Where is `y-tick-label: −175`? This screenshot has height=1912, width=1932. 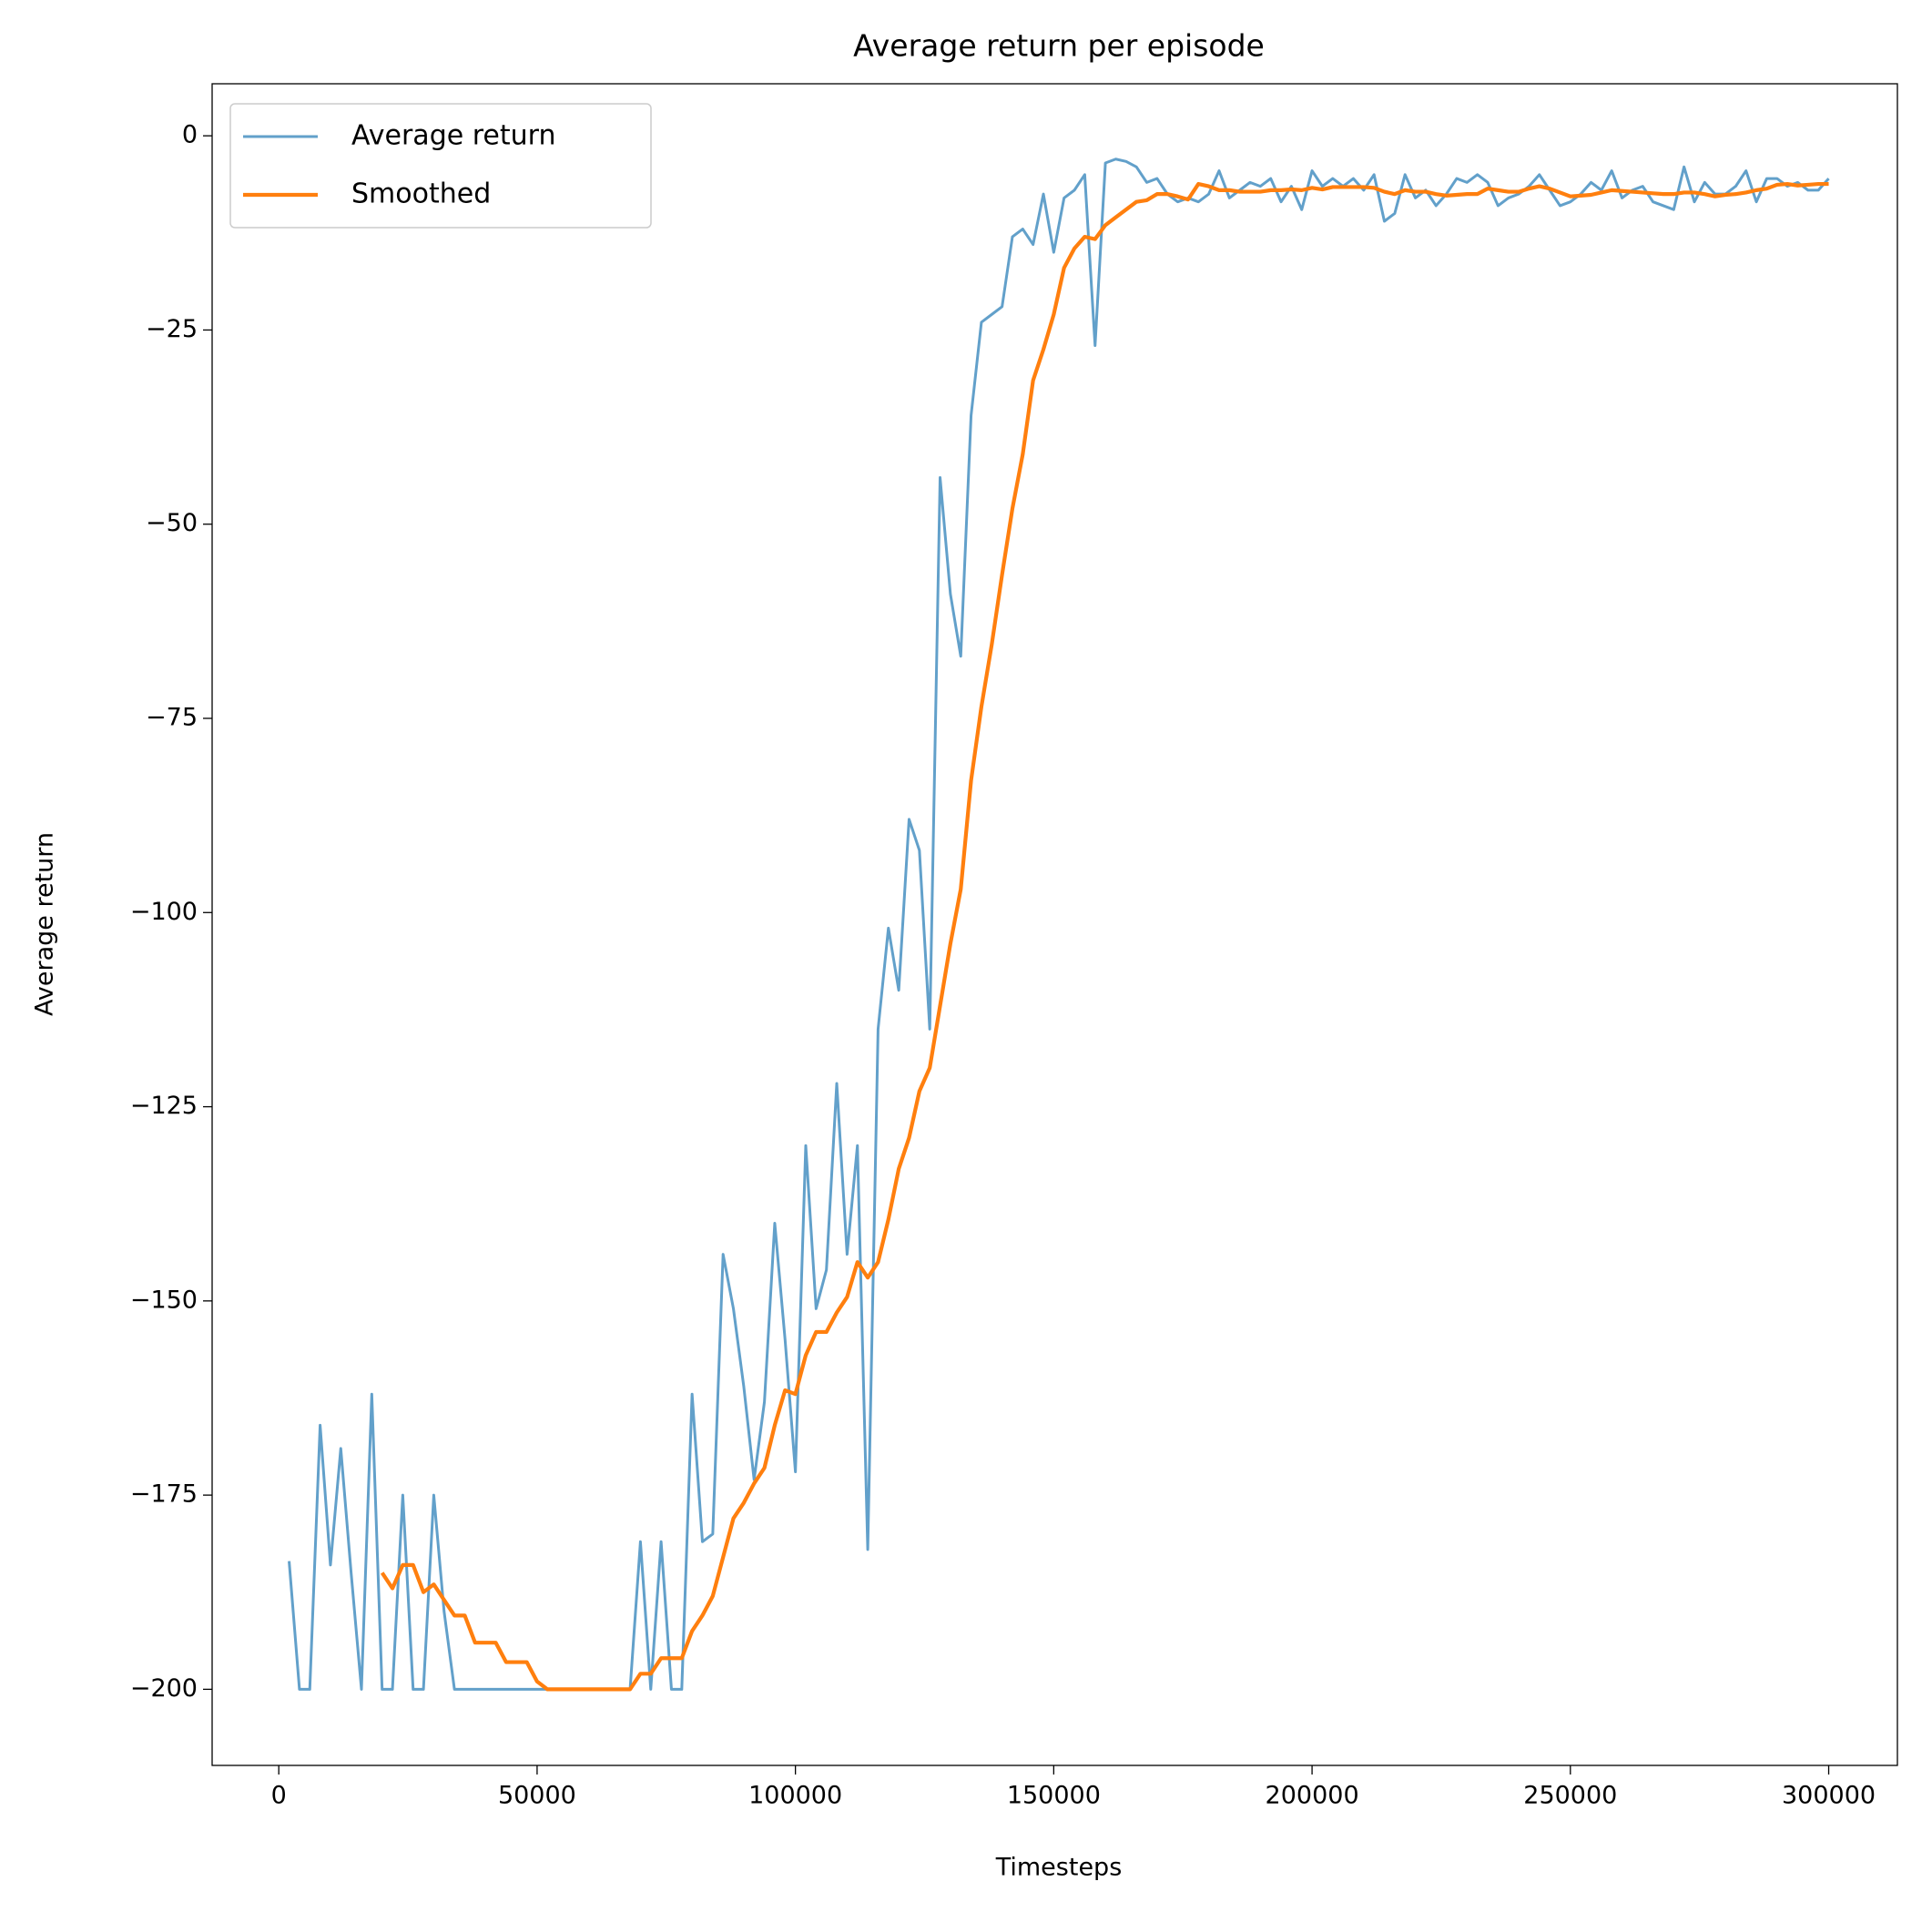 y-tick-label: −175 is located at coordinates (164, 1494).